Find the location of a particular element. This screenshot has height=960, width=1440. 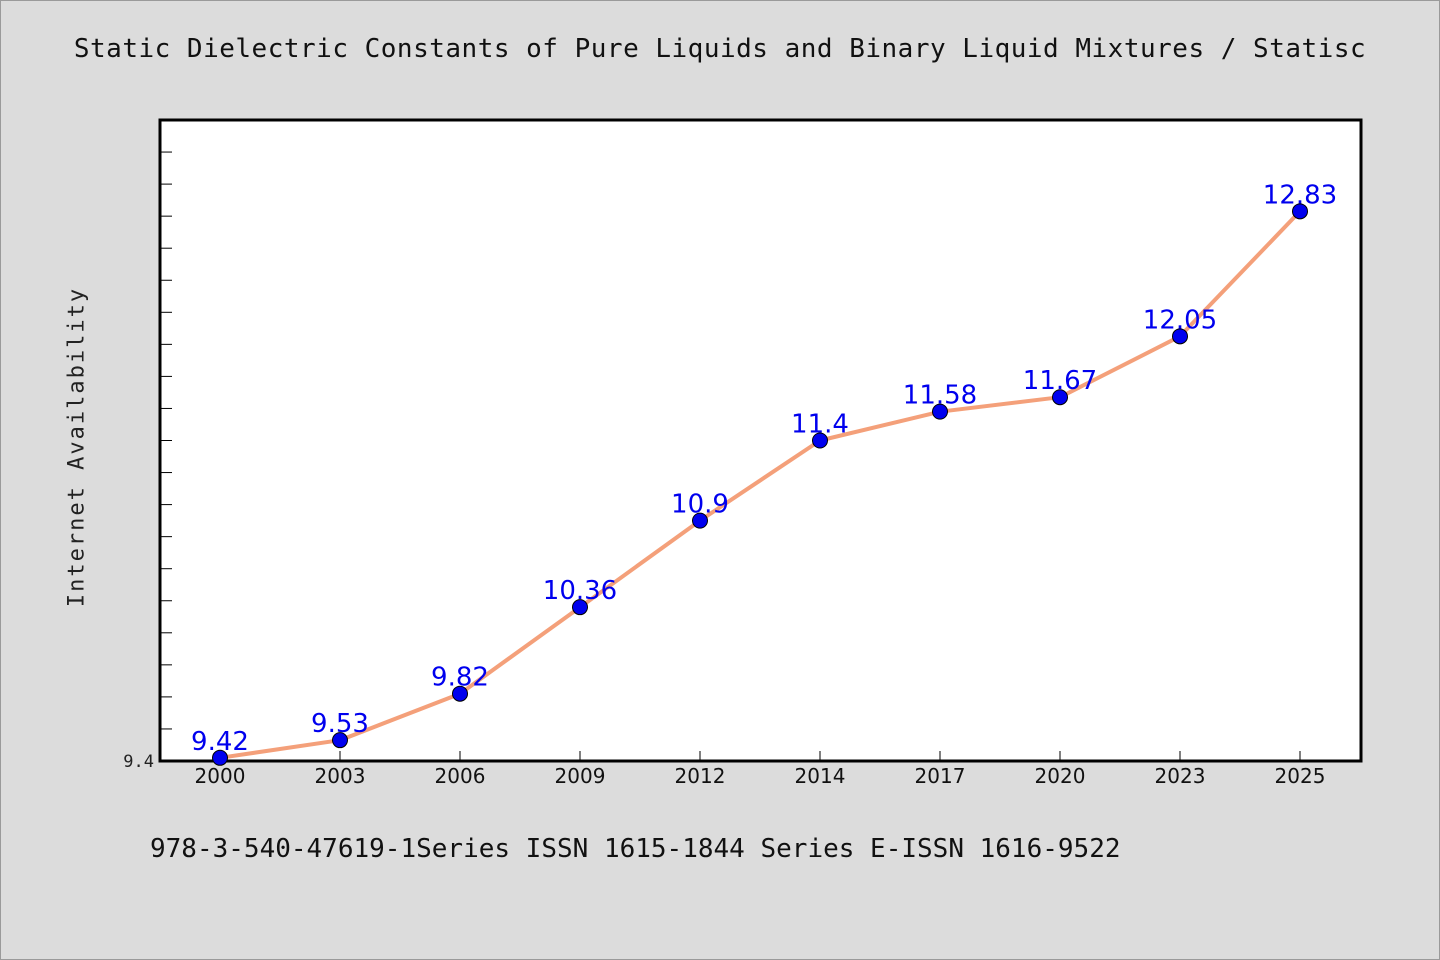

x-tick-label: 2017 is located at coordinates (940, 776).